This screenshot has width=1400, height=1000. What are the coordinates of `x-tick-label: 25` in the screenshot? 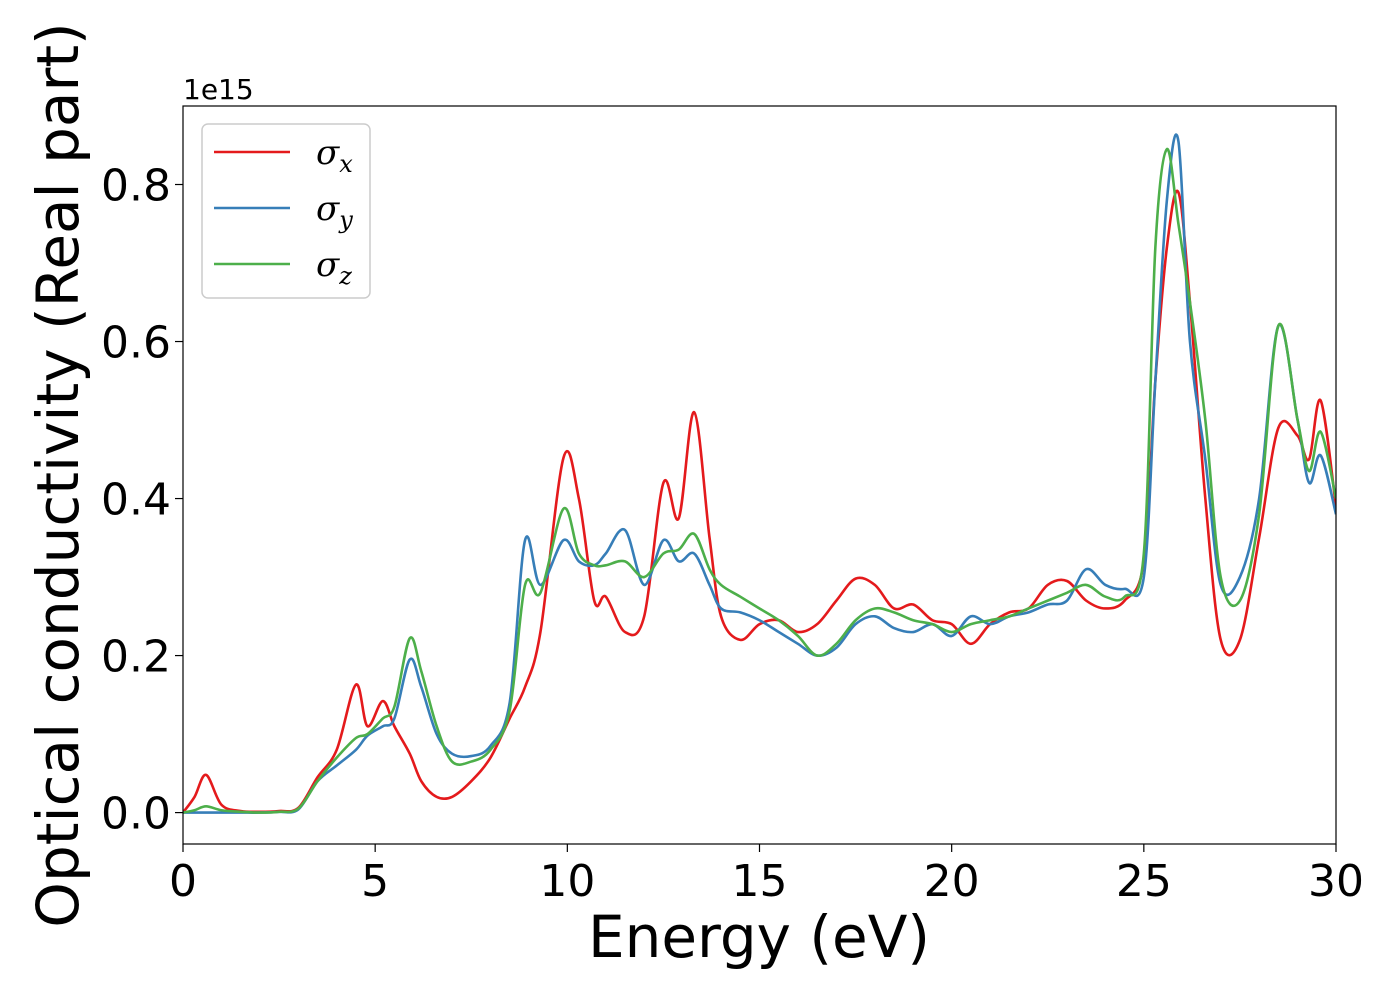 It's located at (1144, 881).